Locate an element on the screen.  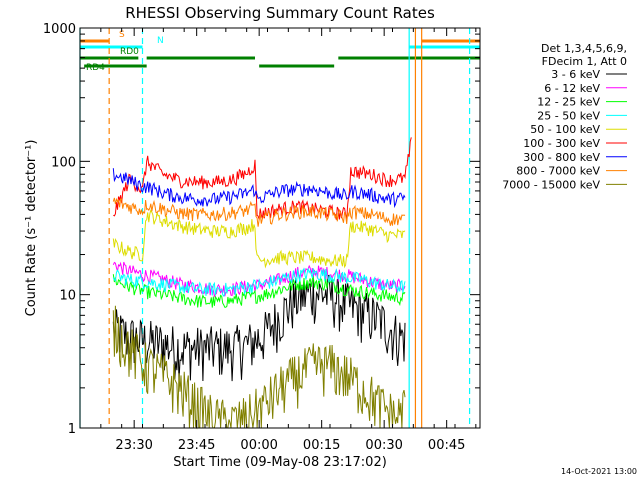
x-tick-label: 00:00 is located at coordinates (258, 445).